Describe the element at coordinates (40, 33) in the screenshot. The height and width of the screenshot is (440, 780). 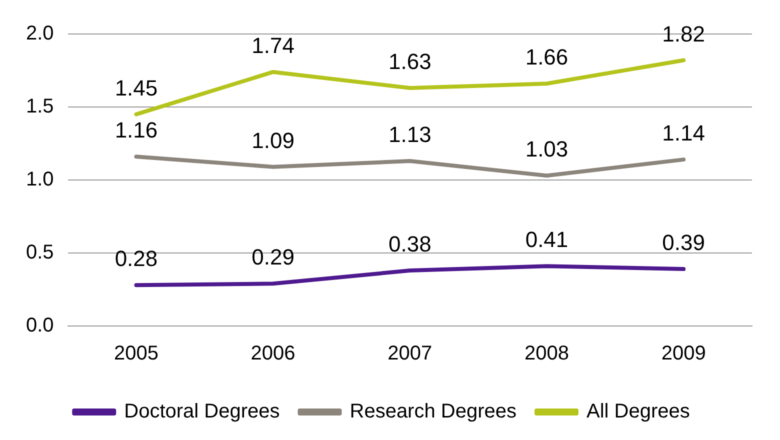
I see `y-tick-label: 2.0` at that location.